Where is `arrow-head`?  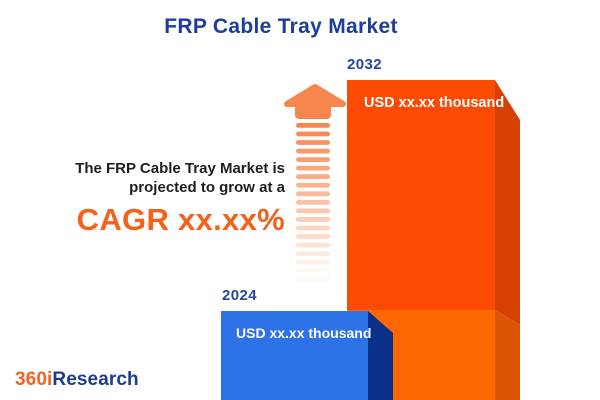 arrow-head is located at coordinates (315, 95).